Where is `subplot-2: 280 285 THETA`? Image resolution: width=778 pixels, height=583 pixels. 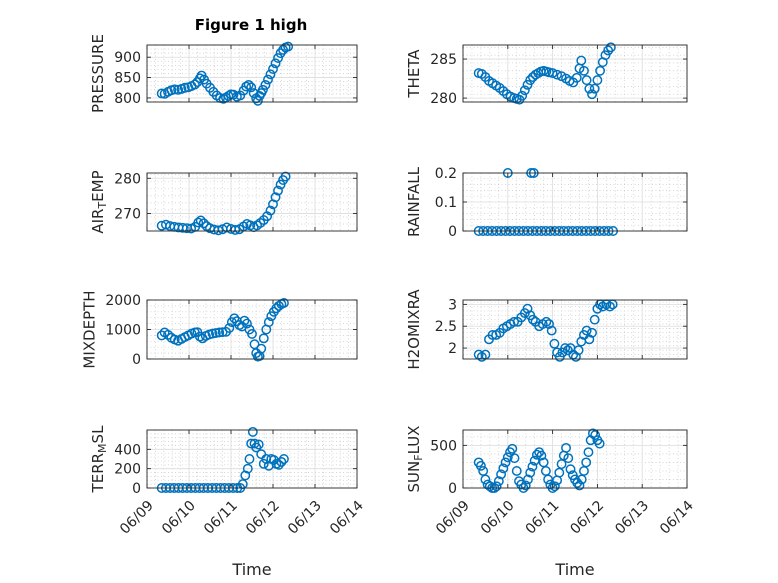 subplot-2: 280 285 THETA is located at coordinates (546, 74).